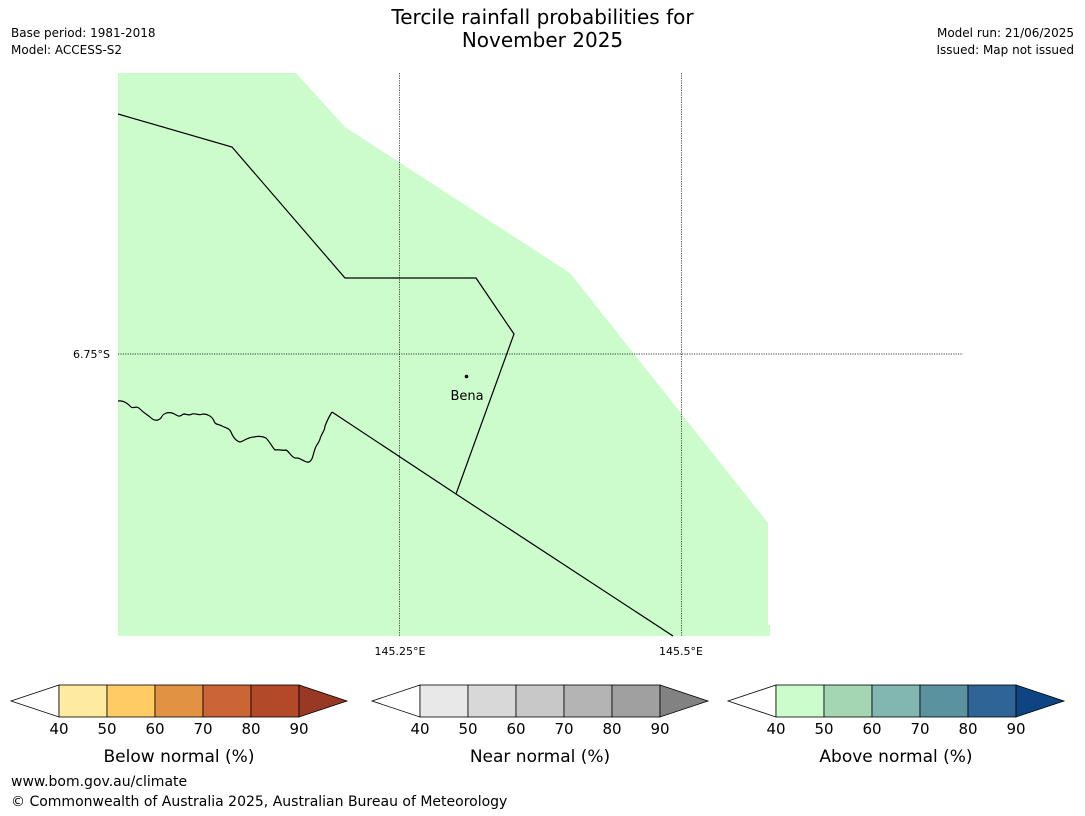 This screenshot has width=1085, height=816. I want to click on issued-text: Issued: Map not issued, so click(1005, 50).